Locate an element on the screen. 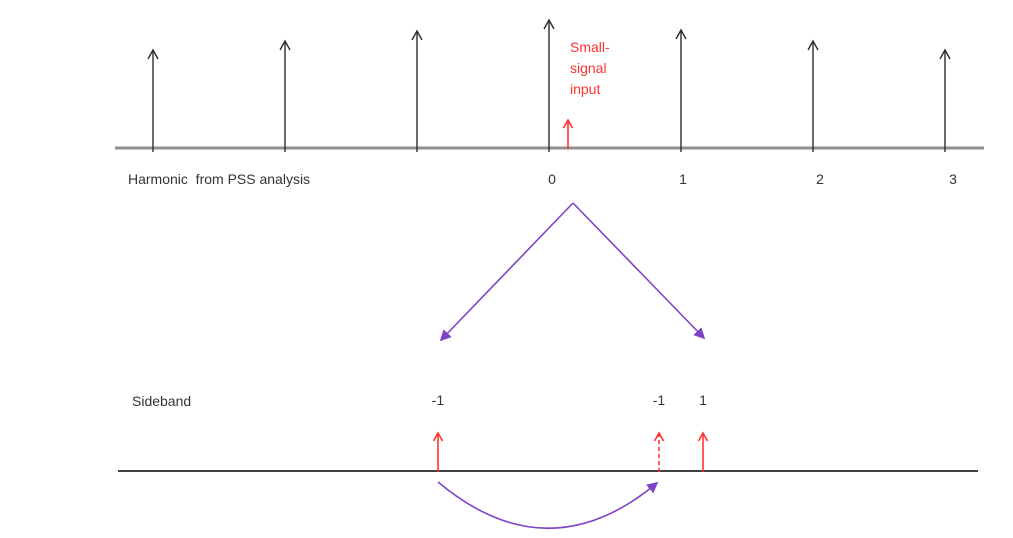 Image resolution: width=1013 pixels, height=538 pixels. mapping-arrow-right is located at coordinates (639, 271).